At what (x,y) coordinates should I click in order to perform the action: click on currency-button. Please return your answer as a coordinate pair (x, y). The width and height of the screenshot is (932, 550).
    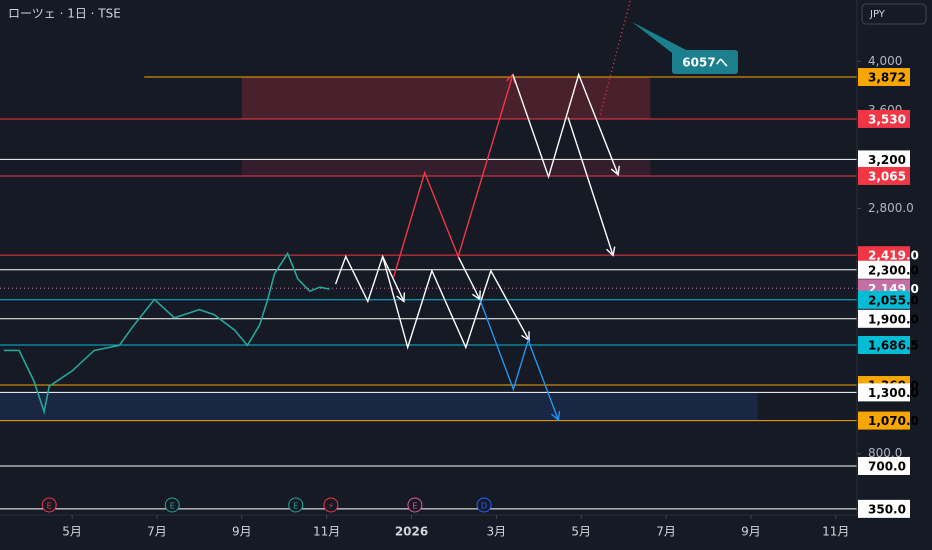
    Looking at the image, I should click on (894, 14).